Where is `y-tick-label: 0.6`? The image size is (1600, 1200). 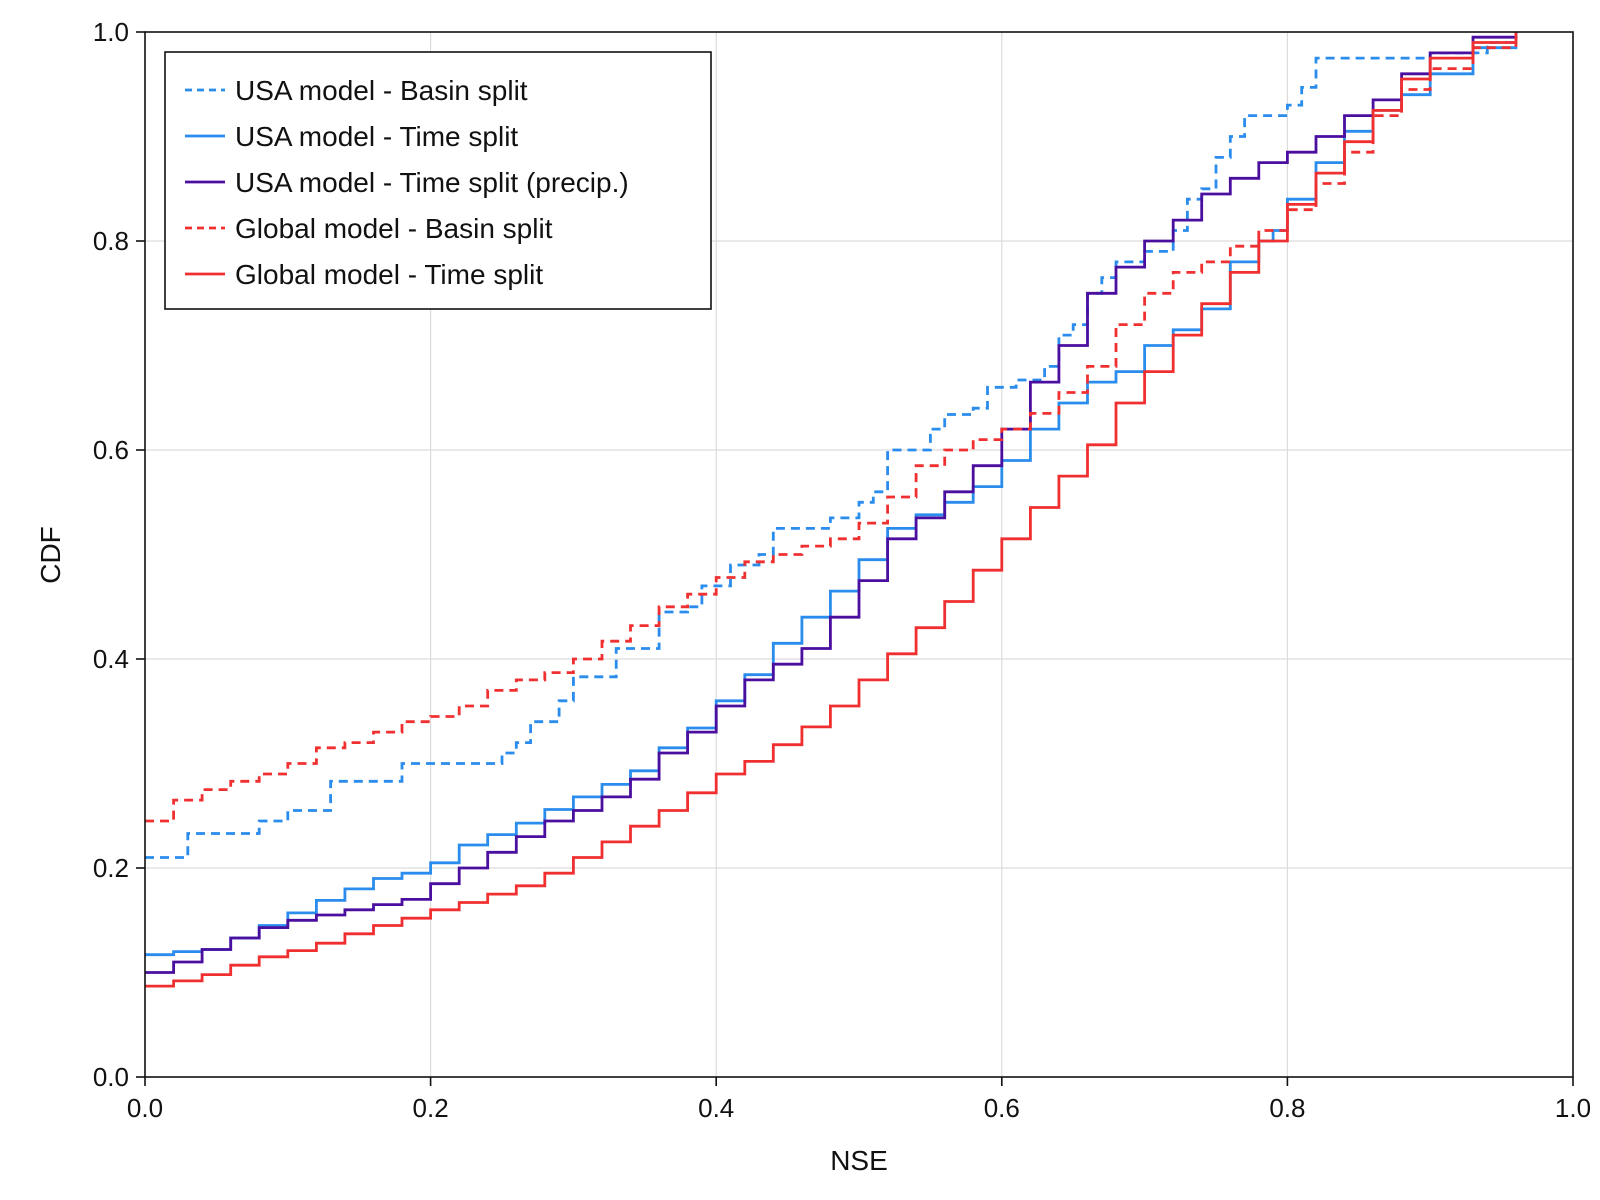 y-tick-label: 0.6 is located at coordinates (111, 450).